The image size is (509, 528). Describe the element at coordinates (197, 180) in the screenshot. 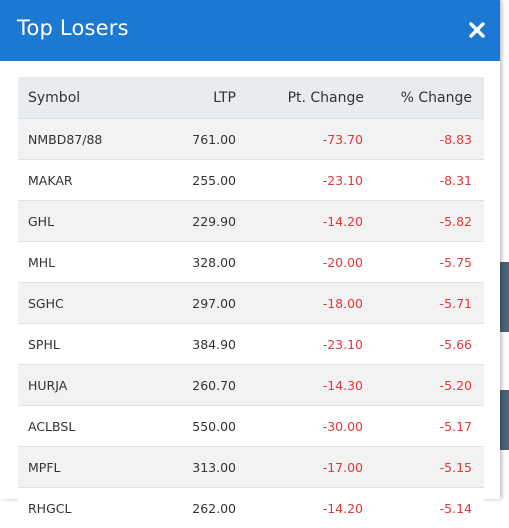

I see `cell-ltp: 255.00` at that location.